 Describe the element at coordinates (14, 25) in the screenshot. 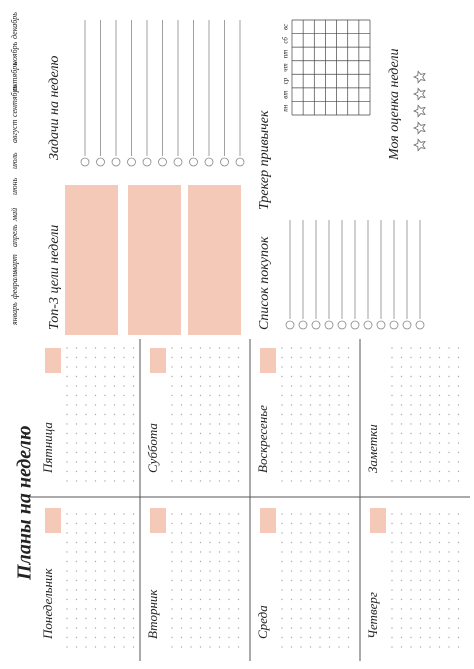

I see `month: декабрь` at that location.